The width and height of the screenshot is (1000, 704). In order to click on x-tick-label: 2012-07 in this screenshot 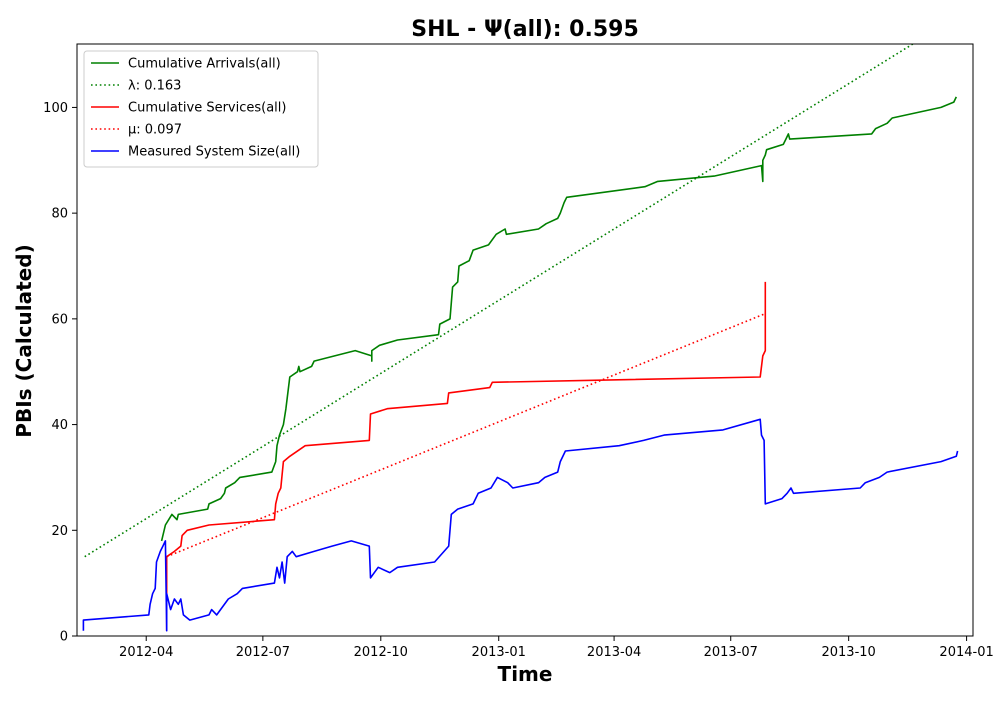, I will do `click(263, 652)`.